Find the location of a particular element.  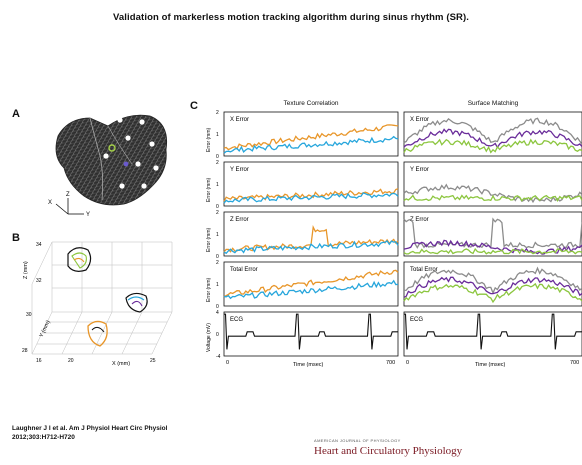

y-tick-label: 4 is located at coordinates (217, 313).